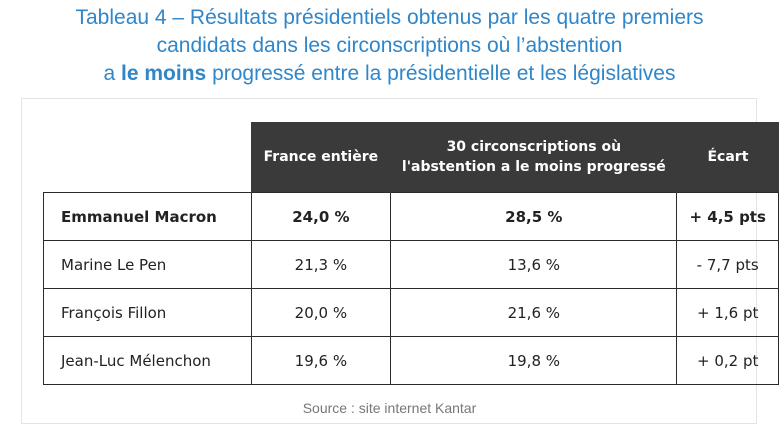  What do you see at coordinates (147, 312) in the screenshot?
I see `candidate-name: François Fillon` at bounding box center [147, 312].